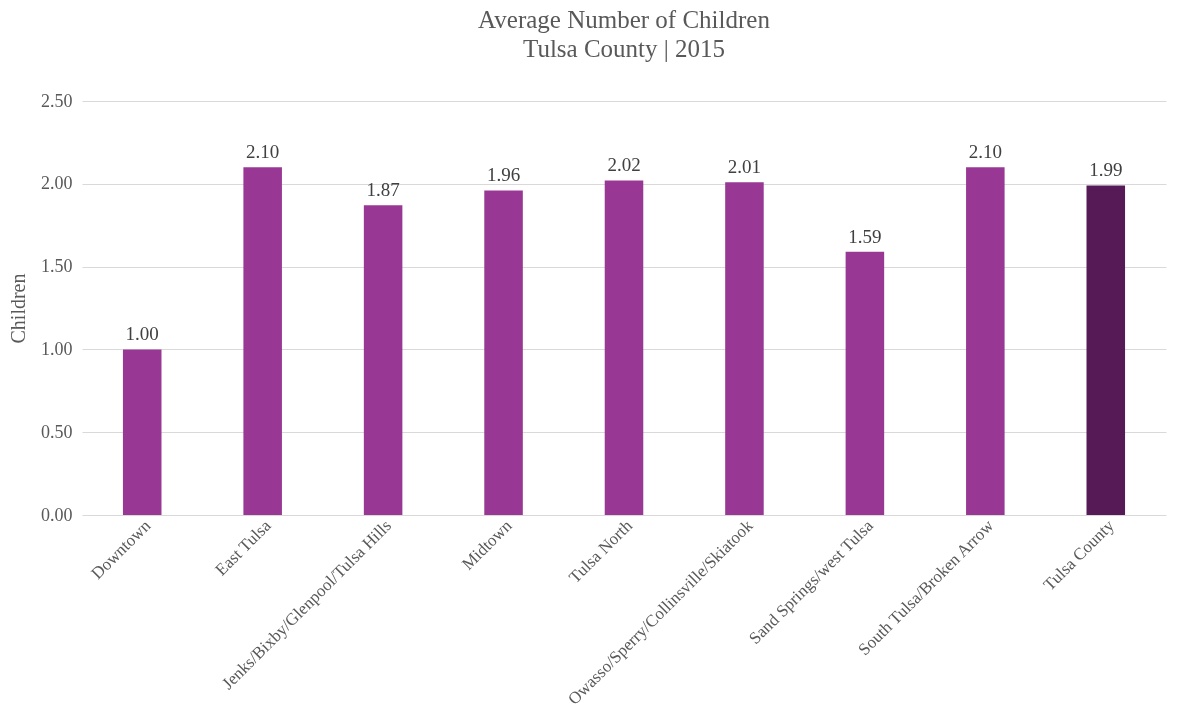  Describe the element at coordinates (865, 236) in the screenshot. I see `data-label: 1.59` at that location.